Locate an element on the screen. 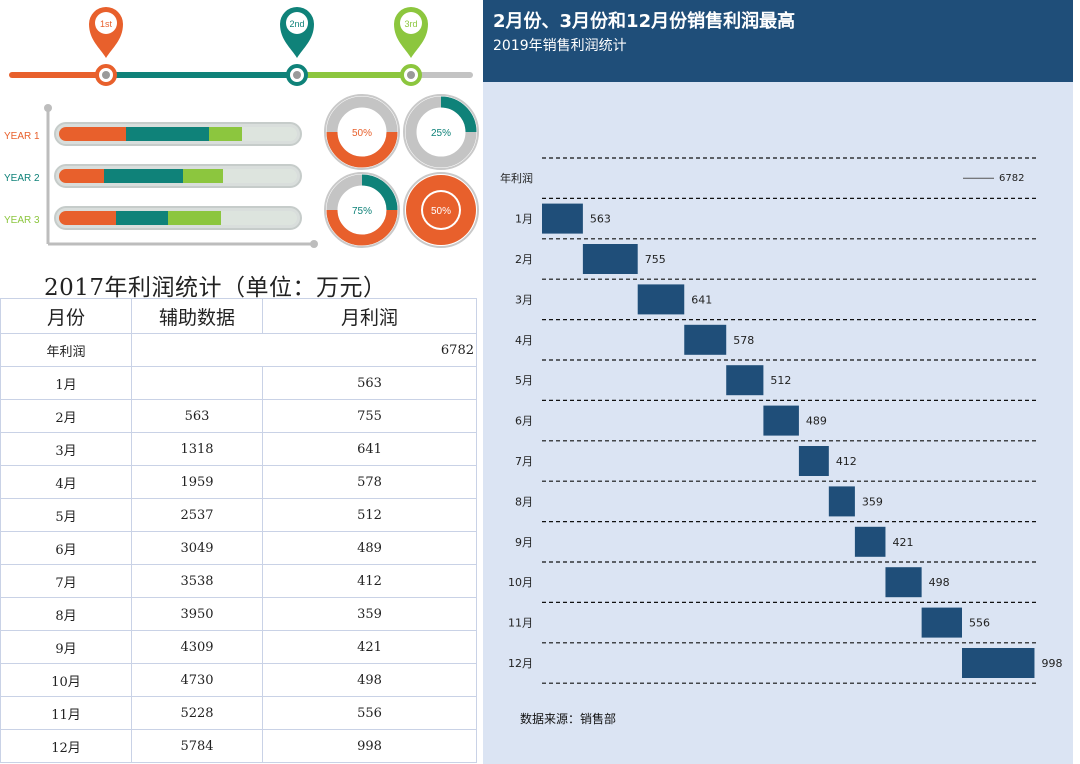 This screenshot has height=764, width=1080. cell-month: 2月 is located at coordinates (66, 416).